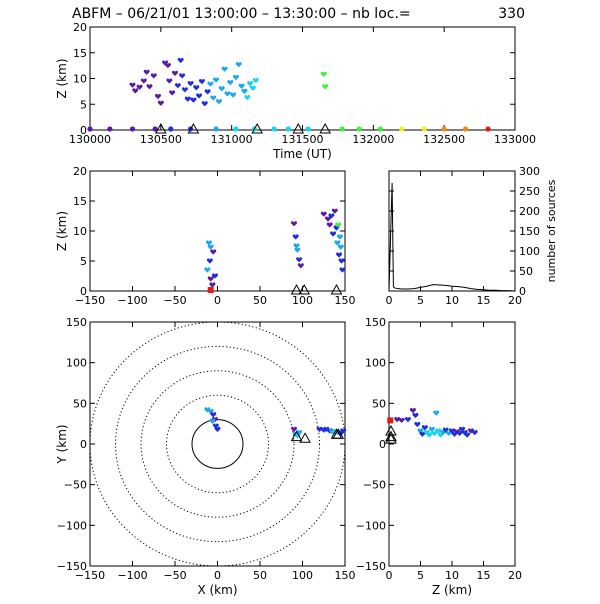 The width and height of the screenshot is (600, 604). Describe the element at coordinates (551, 230) in the screenshot. I see `source-histogram-ylabel: number of sources` at that location.